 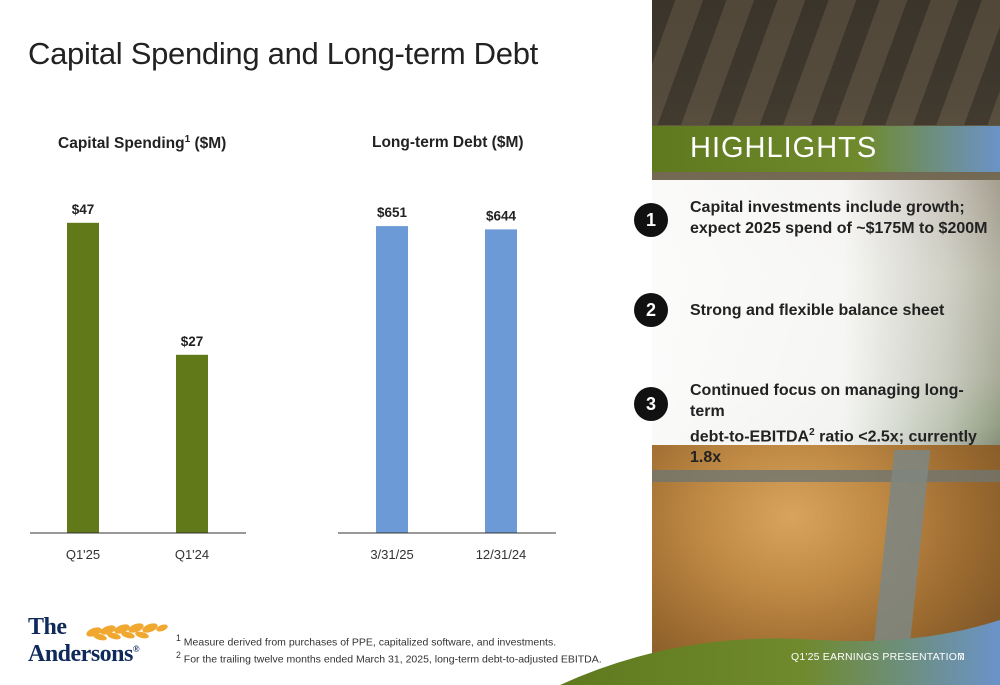 What do you see at coordinates (208, 144) in the screenshot?
I see `capex-title-unit: ($M)` at bounding box center [208, 144].